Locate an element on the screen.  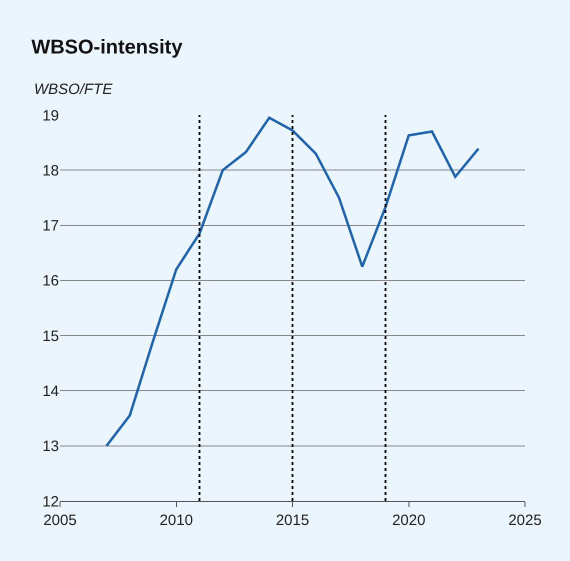
x-tick-label: 2025 is located at coordinates (525, 520).